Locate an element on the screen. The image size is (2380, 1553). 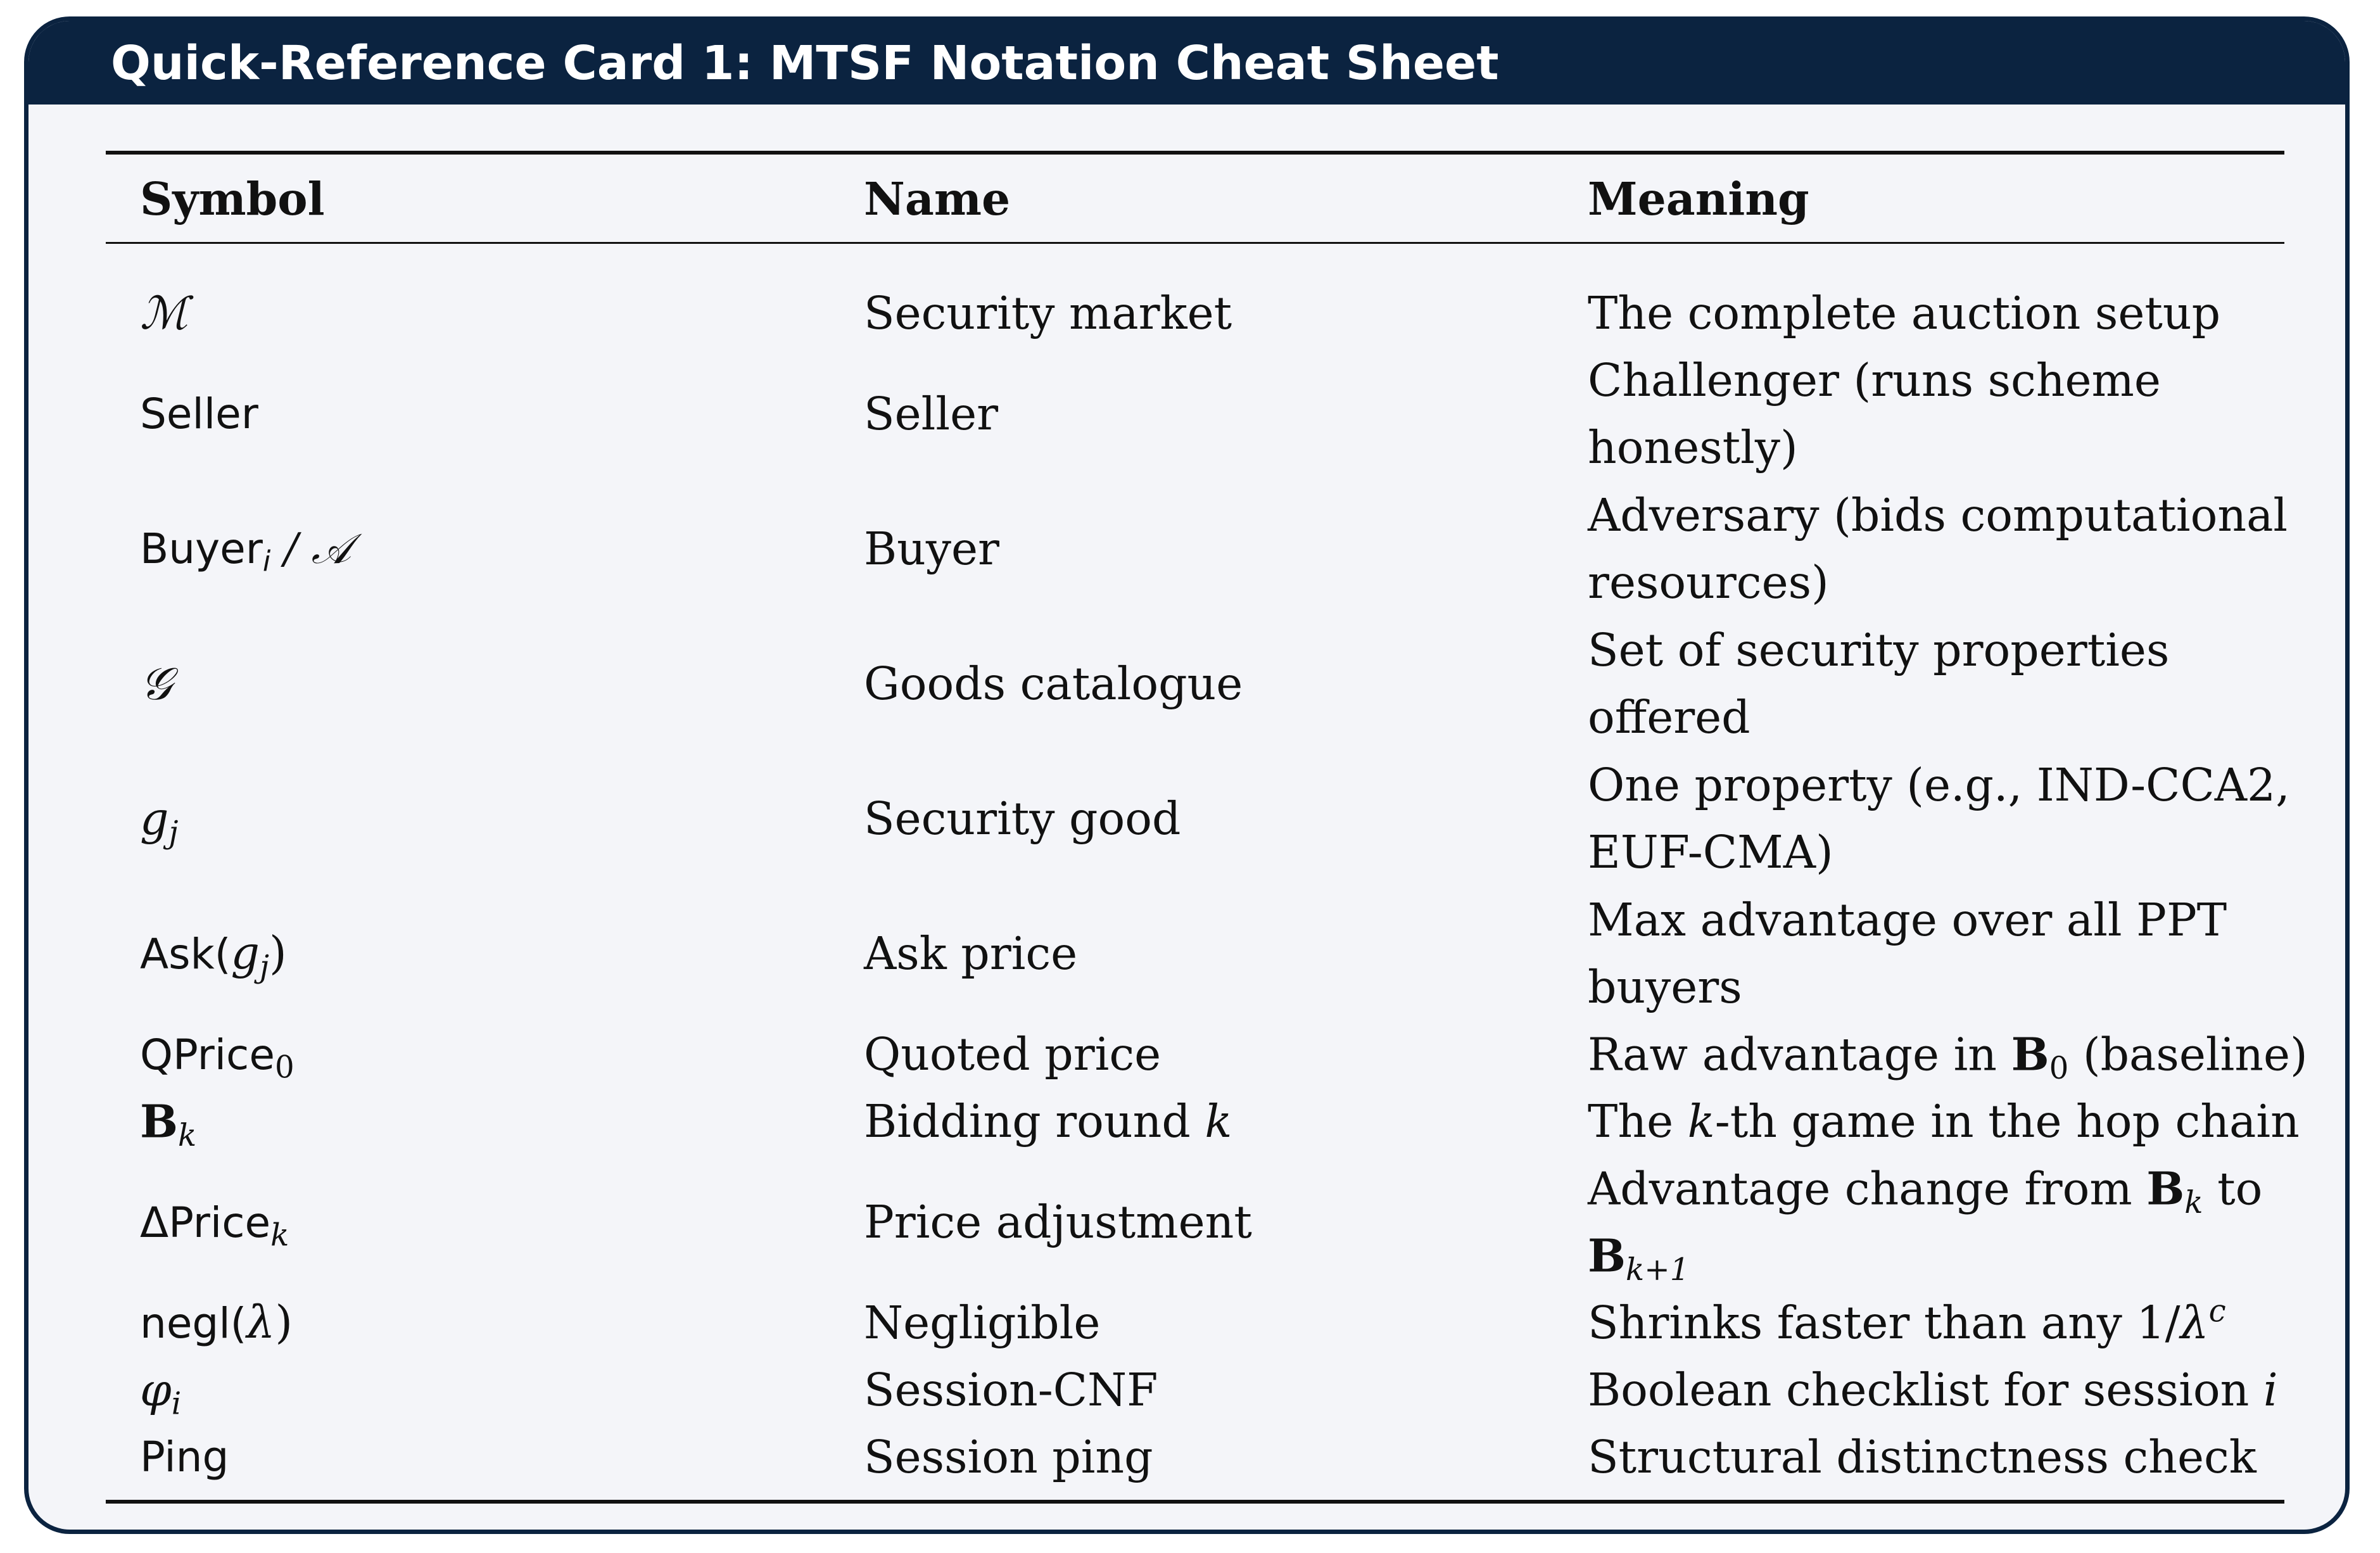
name-cell: Buyer is located at coordinates (931, 549).